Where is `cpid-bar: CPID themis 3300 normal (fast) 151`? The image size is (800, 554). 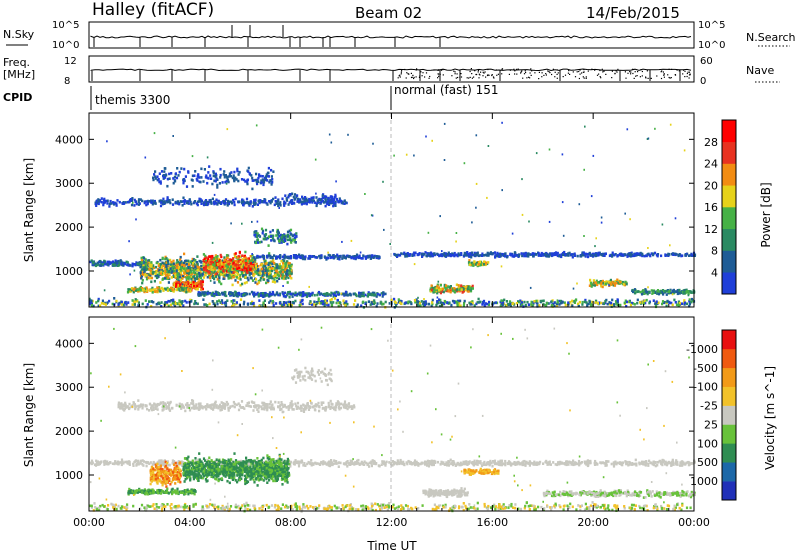
cpid-bar: CPID themis 3300 normal (fast) 151 is located at coordinates (250, 96).